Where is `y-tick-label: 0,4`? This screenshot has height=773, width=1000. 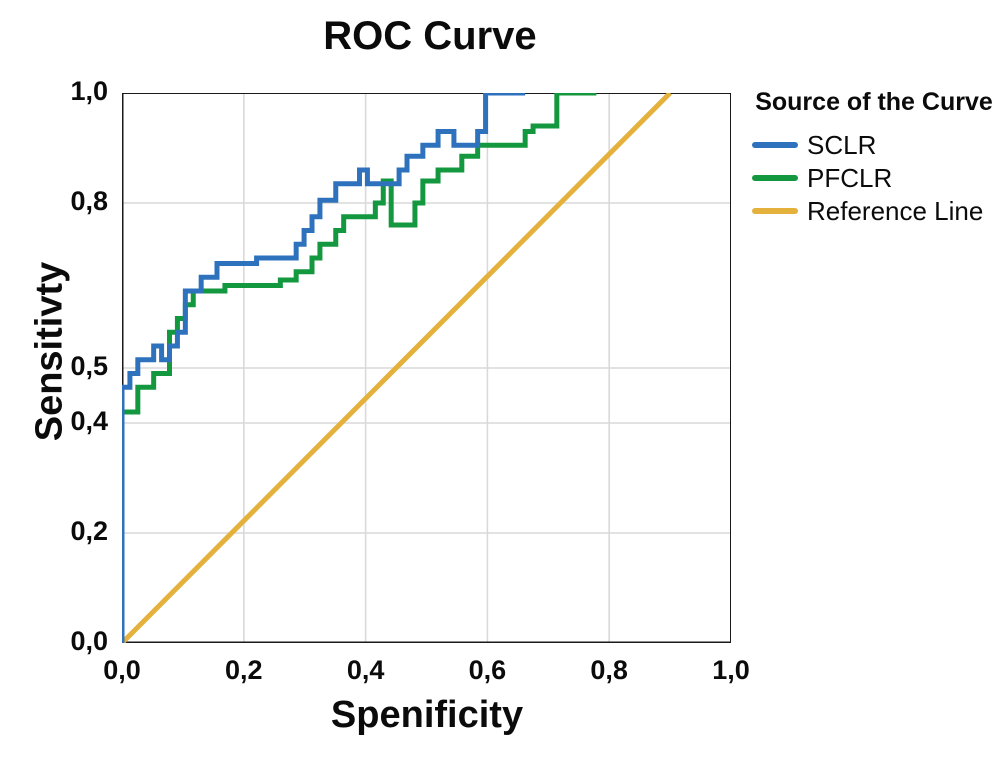 y-tick-label: 0,4 is located at coordinates (89, 421).